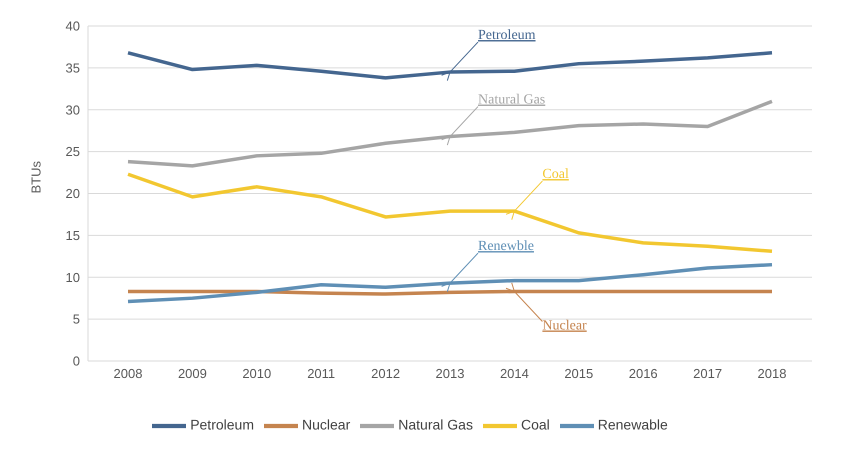  Describe the element at coordinates (73, 235) in the screenshot. I see `y-tick-label: 15` at that location.